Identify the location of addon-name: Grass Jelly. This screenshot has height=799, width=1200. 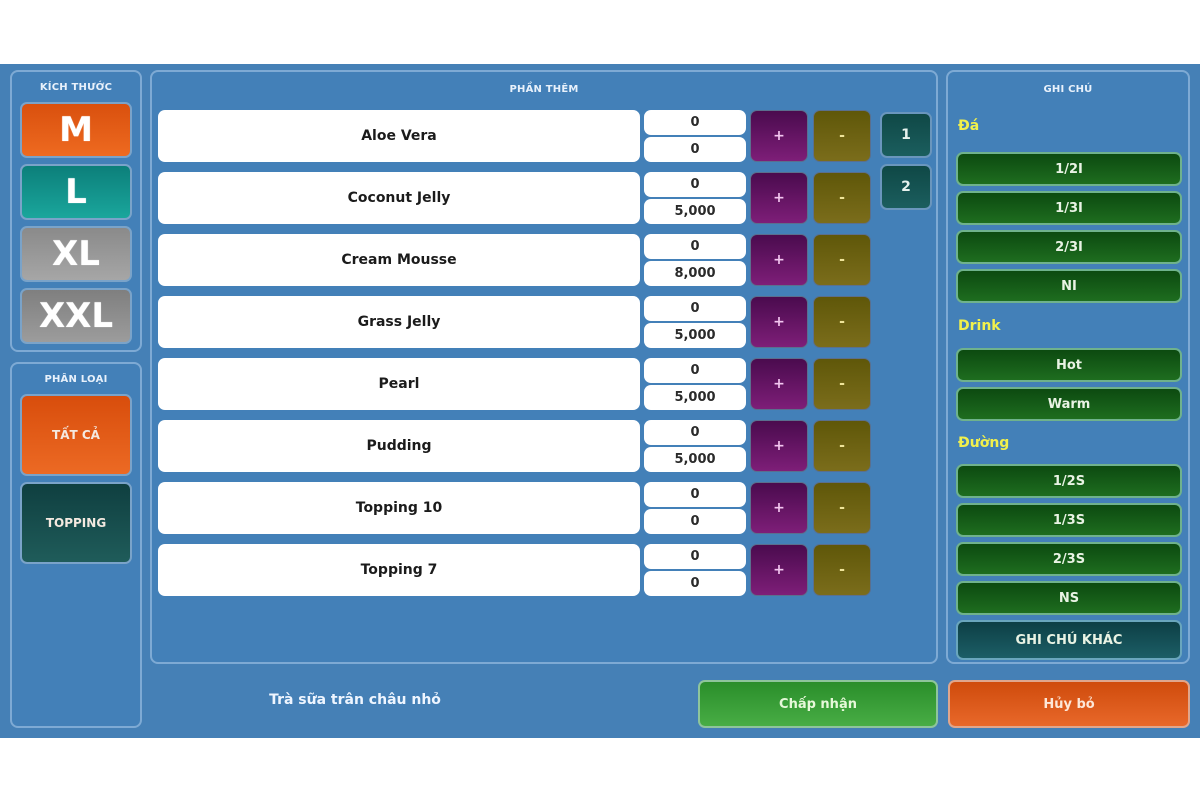
(399, 322).